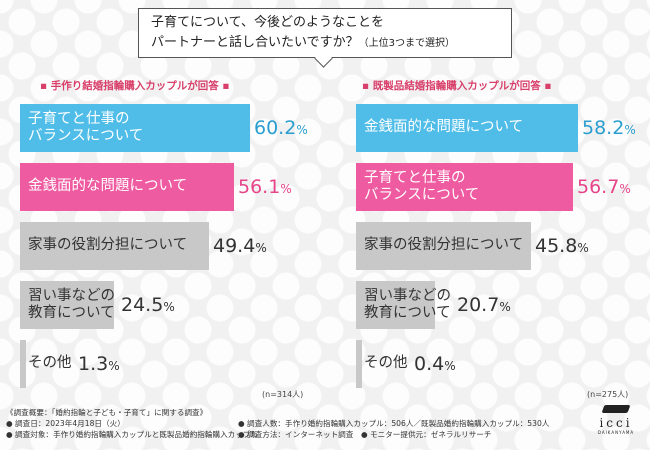  Describe the element at coordinates (286, 189) in the screenshot. I see `left-bar-value-unit-2: %` at that location.